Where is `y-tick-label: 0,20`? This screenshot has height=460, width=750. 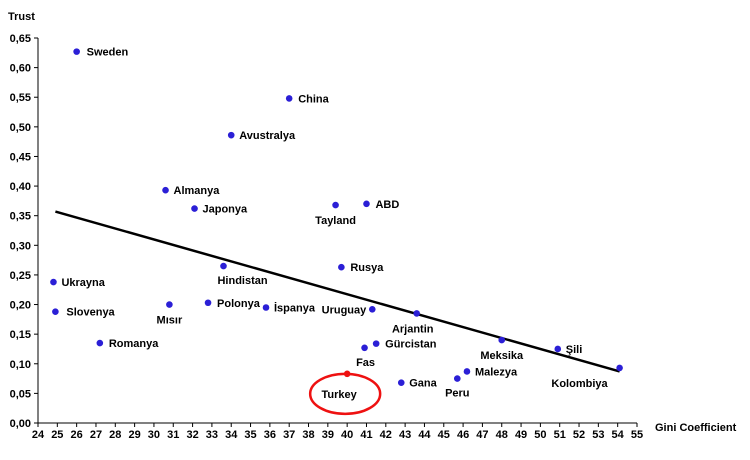
y-tick-label: 0,20 is located at coordinates (20, 306).